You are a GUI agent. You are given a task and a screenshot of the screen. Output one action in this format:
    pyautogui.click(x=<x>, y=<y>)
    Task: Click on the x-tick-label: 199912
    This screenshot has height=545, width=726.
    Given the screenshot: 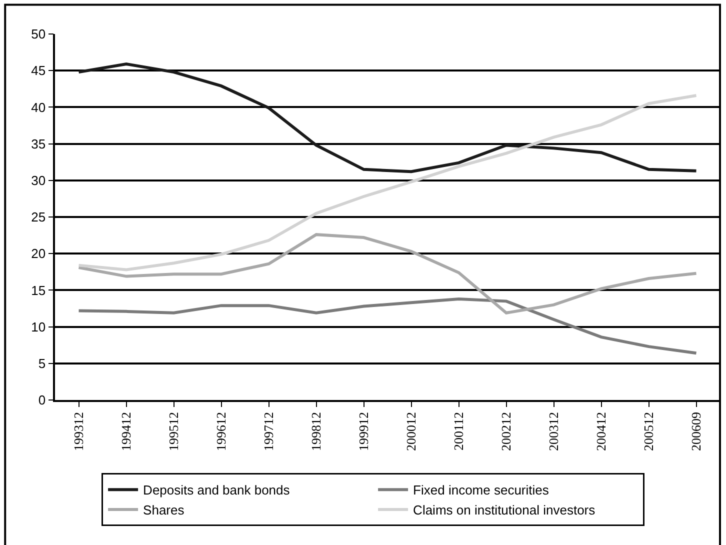 What is the action you would take?
    pyautogui.click(x=363, y=431)
    